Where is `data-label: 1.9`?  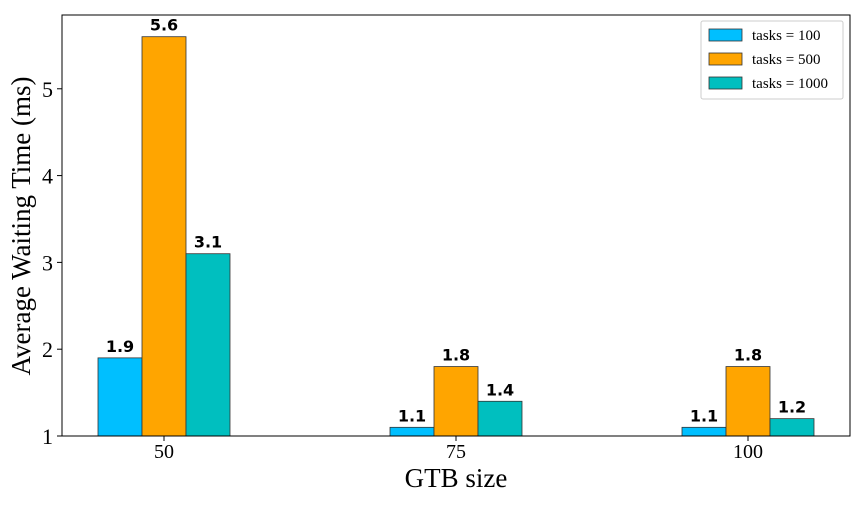
data-label: 1.9 is located at coordinates (120, 346).